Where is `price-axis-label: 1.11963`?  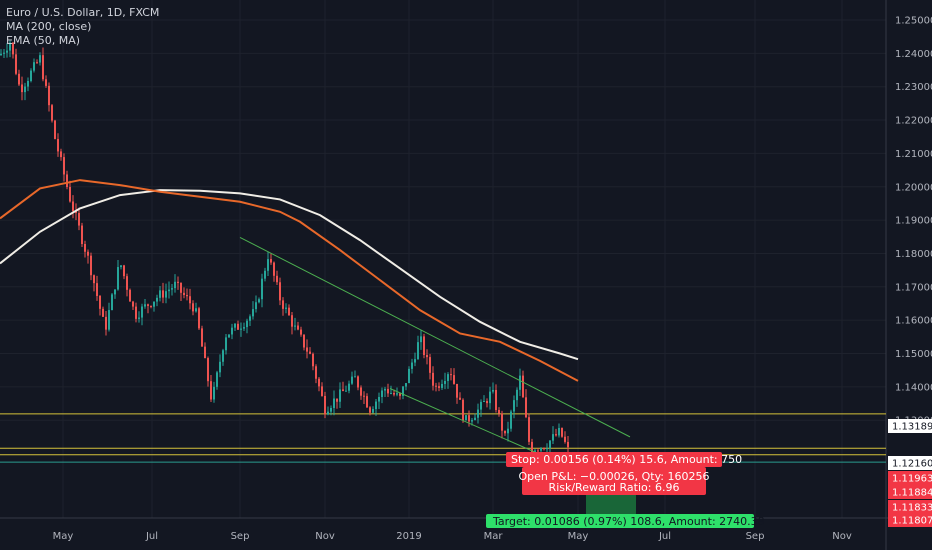
price-axis-label: 1.11963 is located at coordinates (912, 479).